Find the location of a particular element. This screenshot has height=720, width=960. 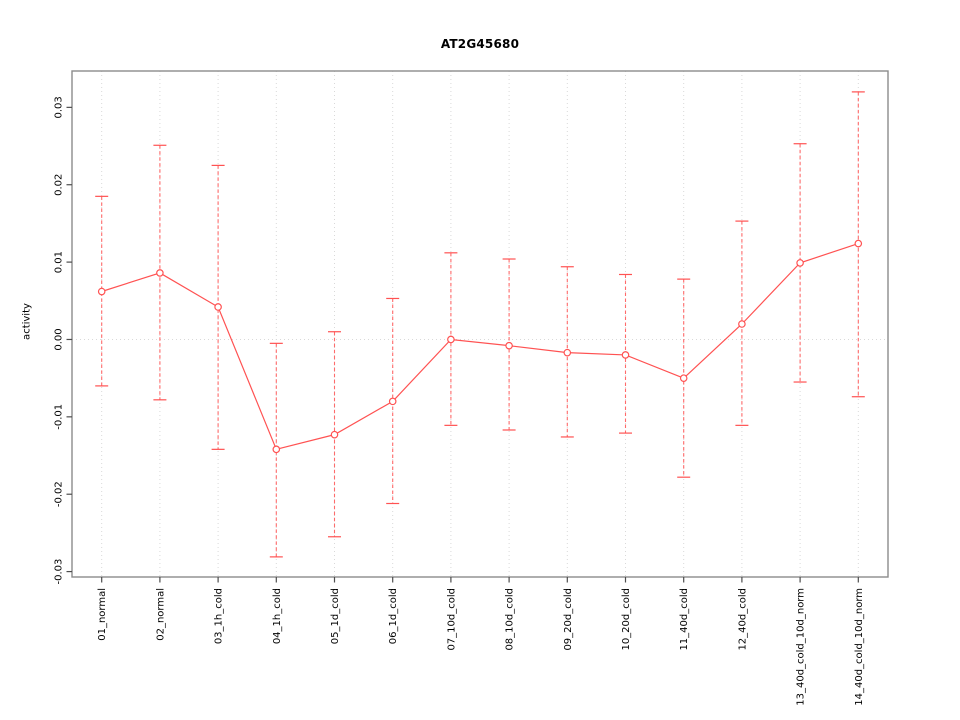

x-tick-label: 07_10d_cold is located at coordinates (451, 619).